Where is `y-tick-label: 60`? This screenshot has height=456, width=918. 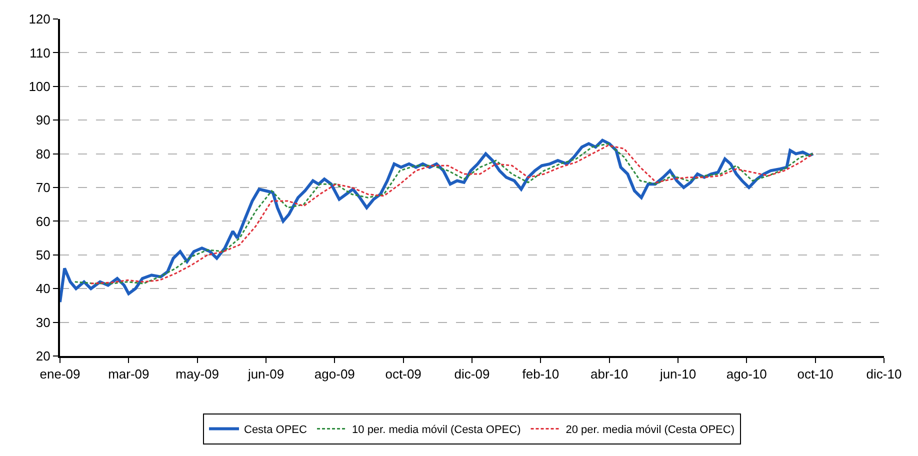 y-tick-label: 60 is located at coordinates (43, 221).